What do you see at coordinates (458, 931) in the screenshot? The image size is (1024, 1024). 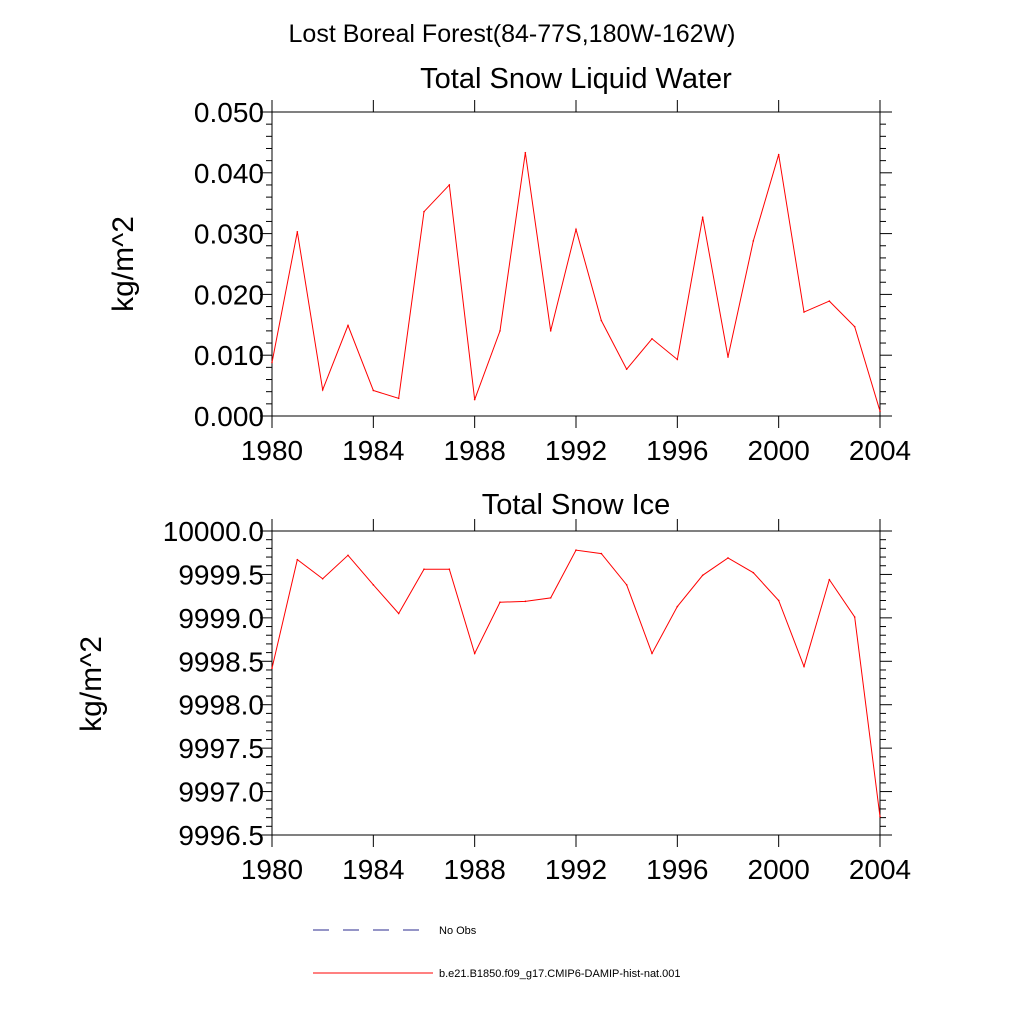 I see `legend-obs-label: No Obs` at bounding box center [458, 931].